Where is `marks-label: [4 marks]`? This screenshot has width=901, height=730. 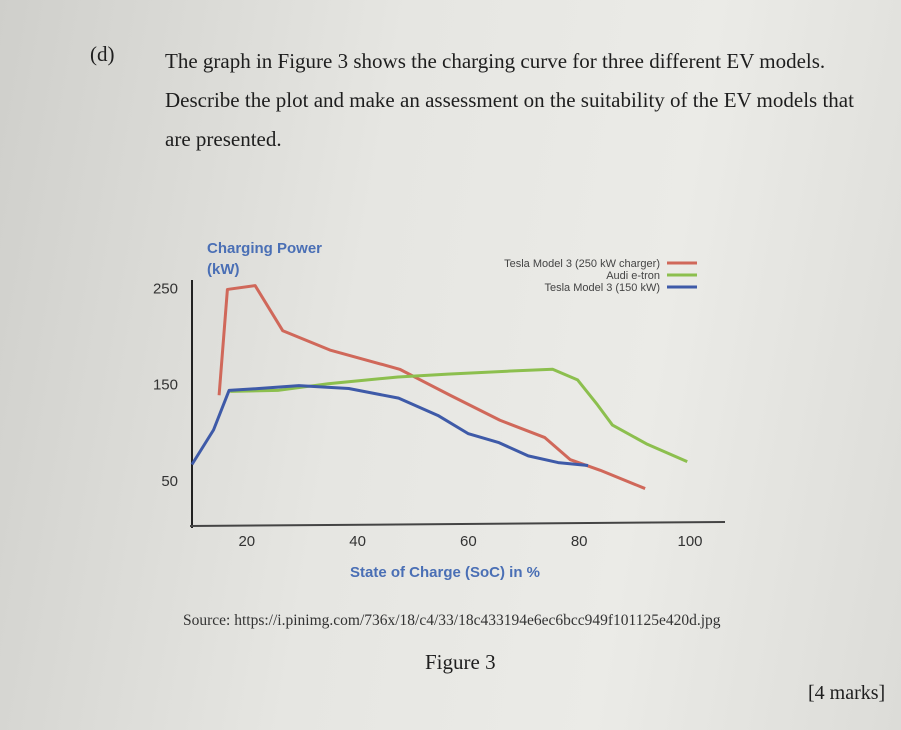
marks-label: [4 marks] is located at coordinates (847, 693).